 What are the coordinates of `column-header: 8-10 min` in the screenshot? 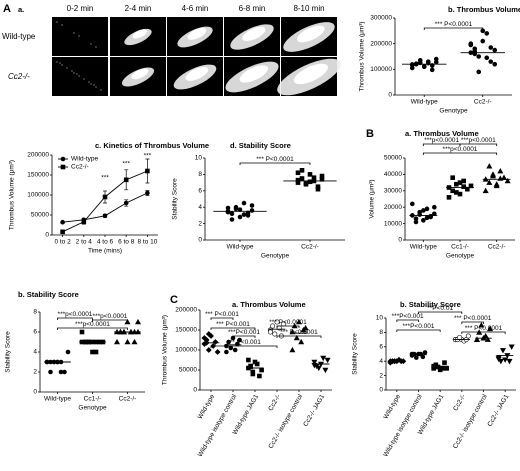 It's located at (308, 8).